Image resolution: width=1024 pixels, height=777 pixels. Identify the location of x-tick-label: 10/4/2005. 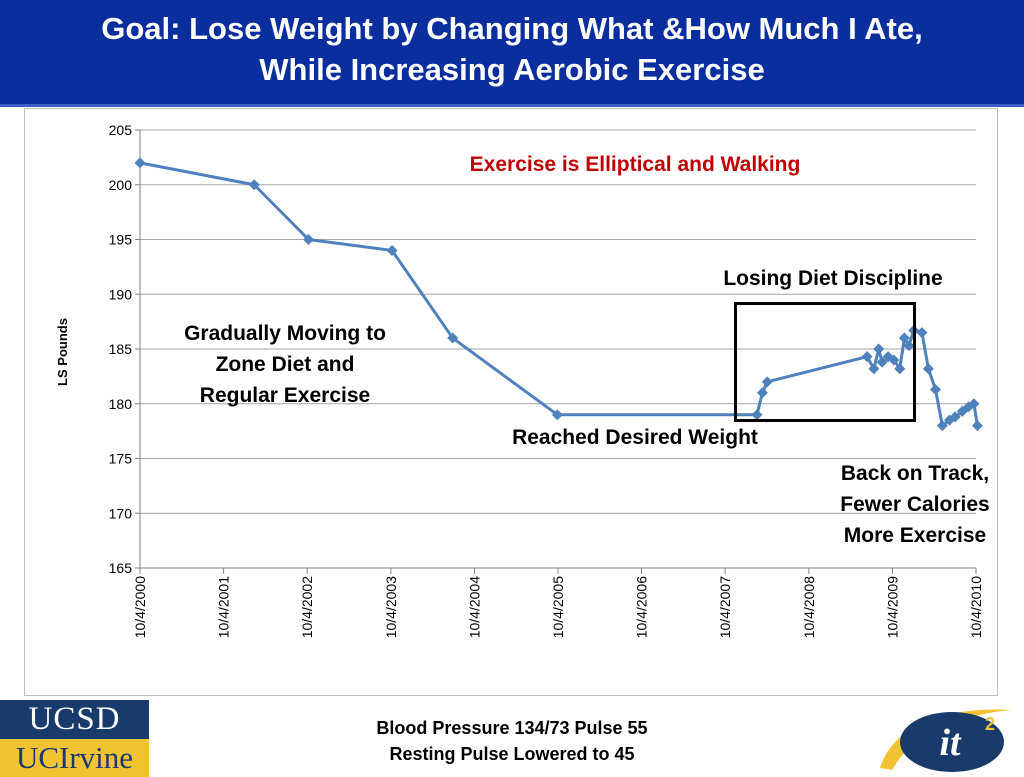
(558, 607).